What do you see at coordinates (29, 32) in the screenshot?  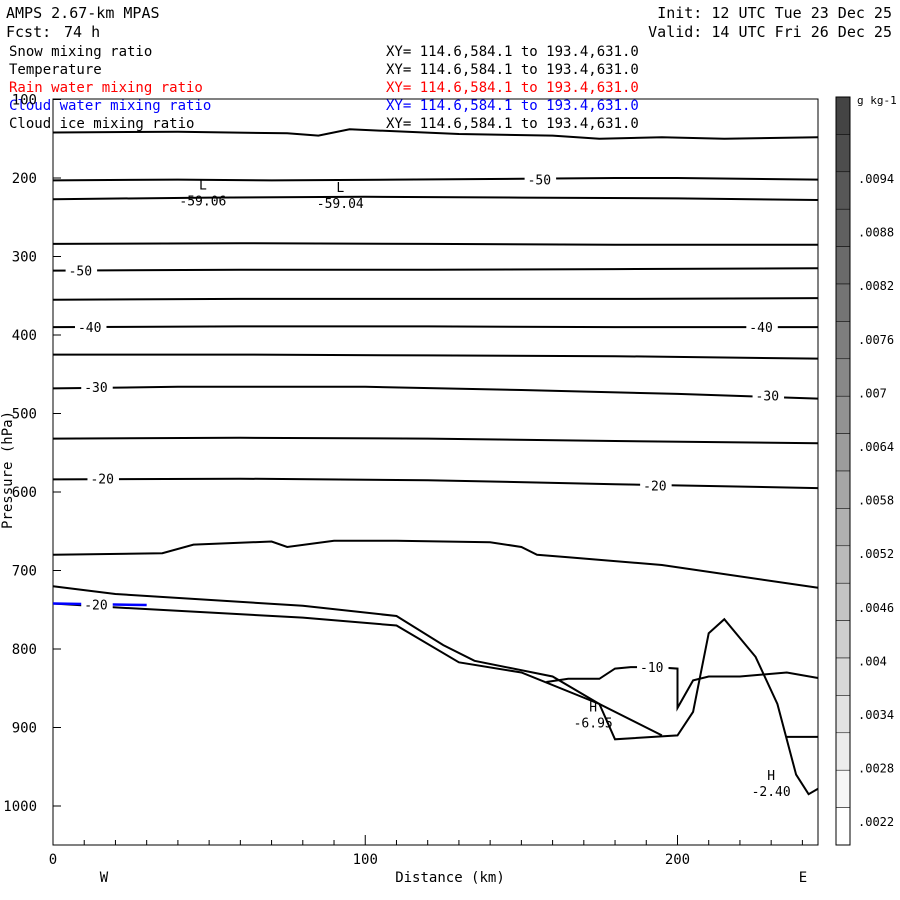 I see `fcst-label: Fcst:` at bounding box center [29, 32].